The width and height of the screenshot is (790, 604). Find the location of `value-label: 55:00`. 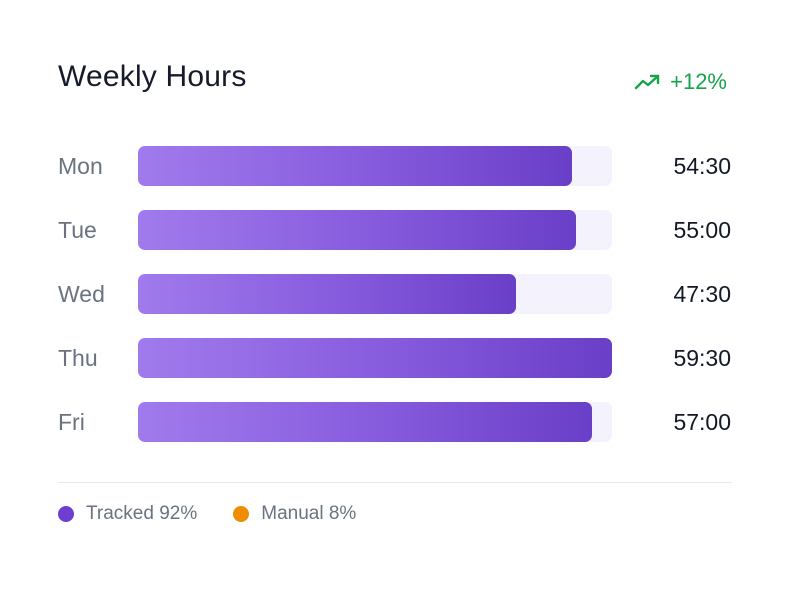

value-label: 55:00 is located at coordinates (702, 230).